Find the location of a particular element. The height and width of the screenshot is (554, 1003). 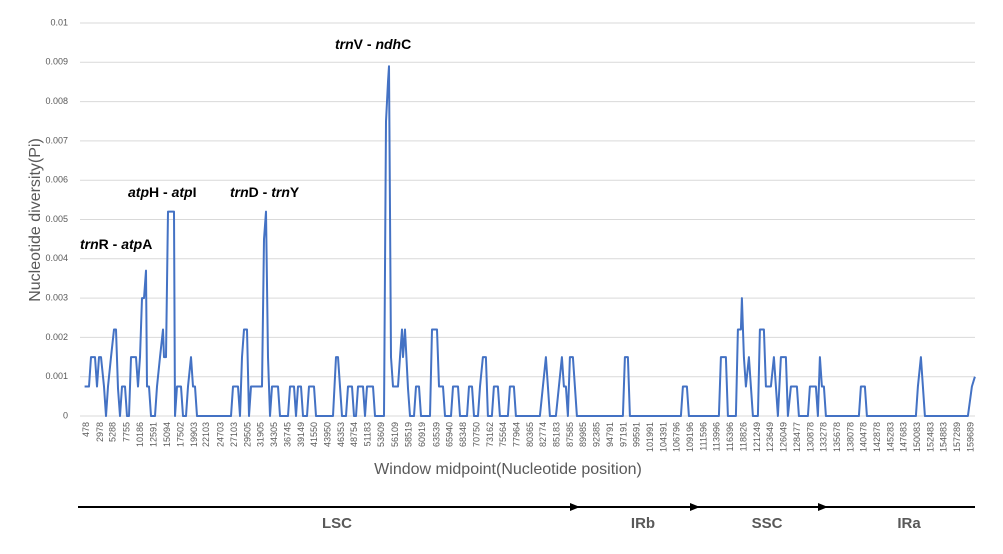

region-label: IRa is located at coordinates (909, 523).